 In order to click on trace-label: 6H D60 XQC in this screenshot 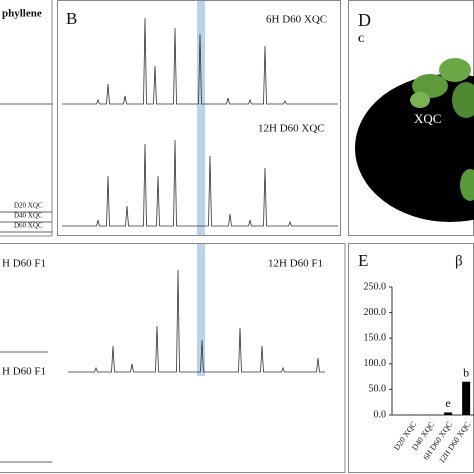, I will do `click(296, 20)`.